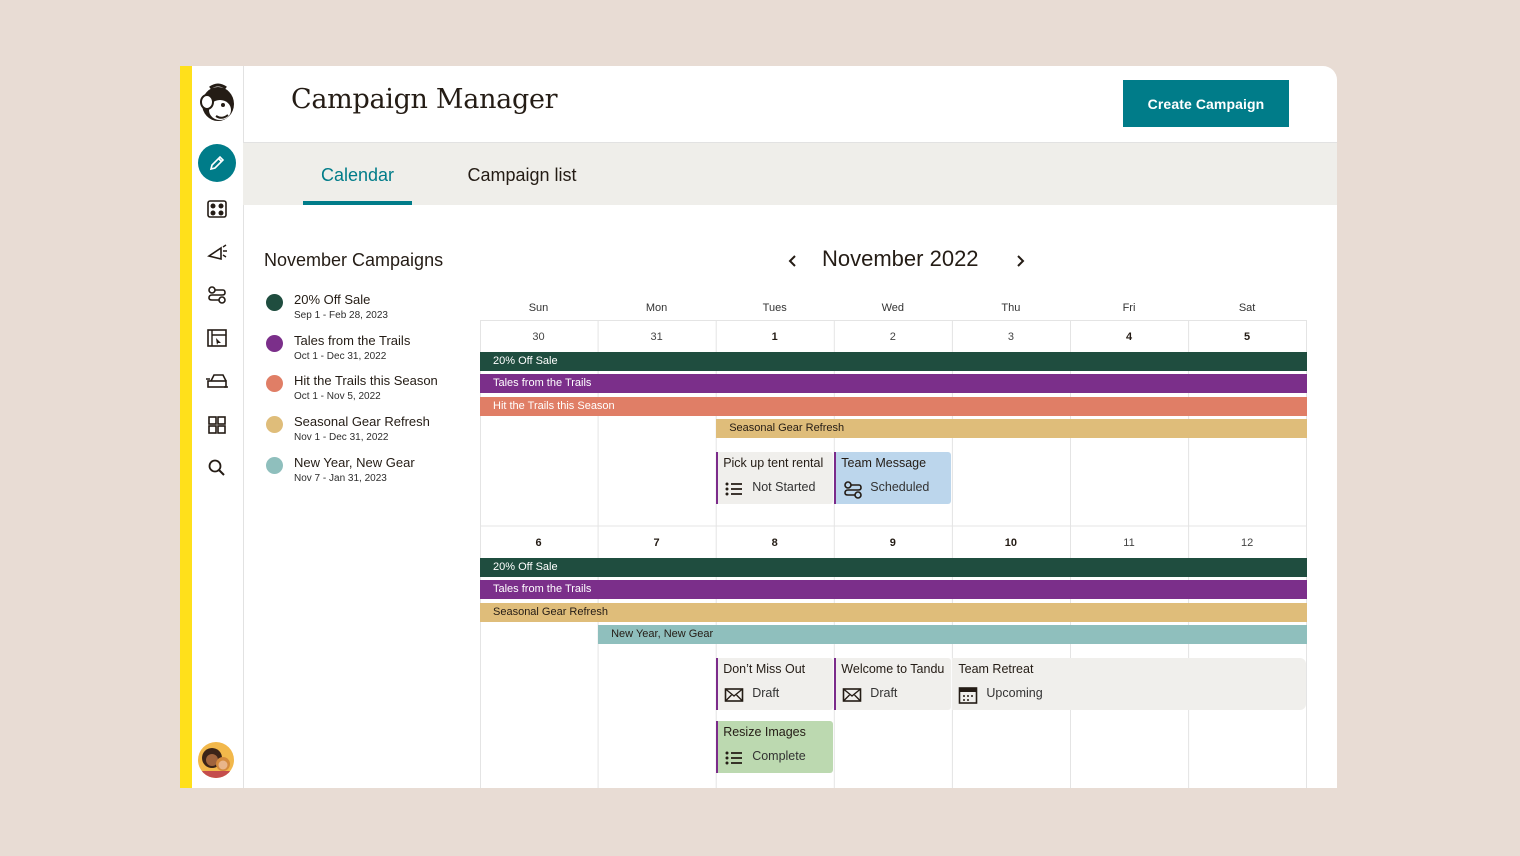 The height and width of the screenshot is (856, 1520). I want to click on calendar-date: 1, so click(774, 337).